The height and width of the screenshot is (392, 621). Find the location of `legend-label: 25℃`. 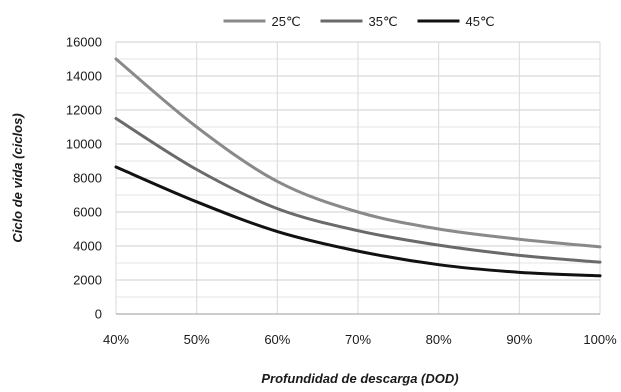

legend-label: 25℃ is located at coordinates (286, 21).